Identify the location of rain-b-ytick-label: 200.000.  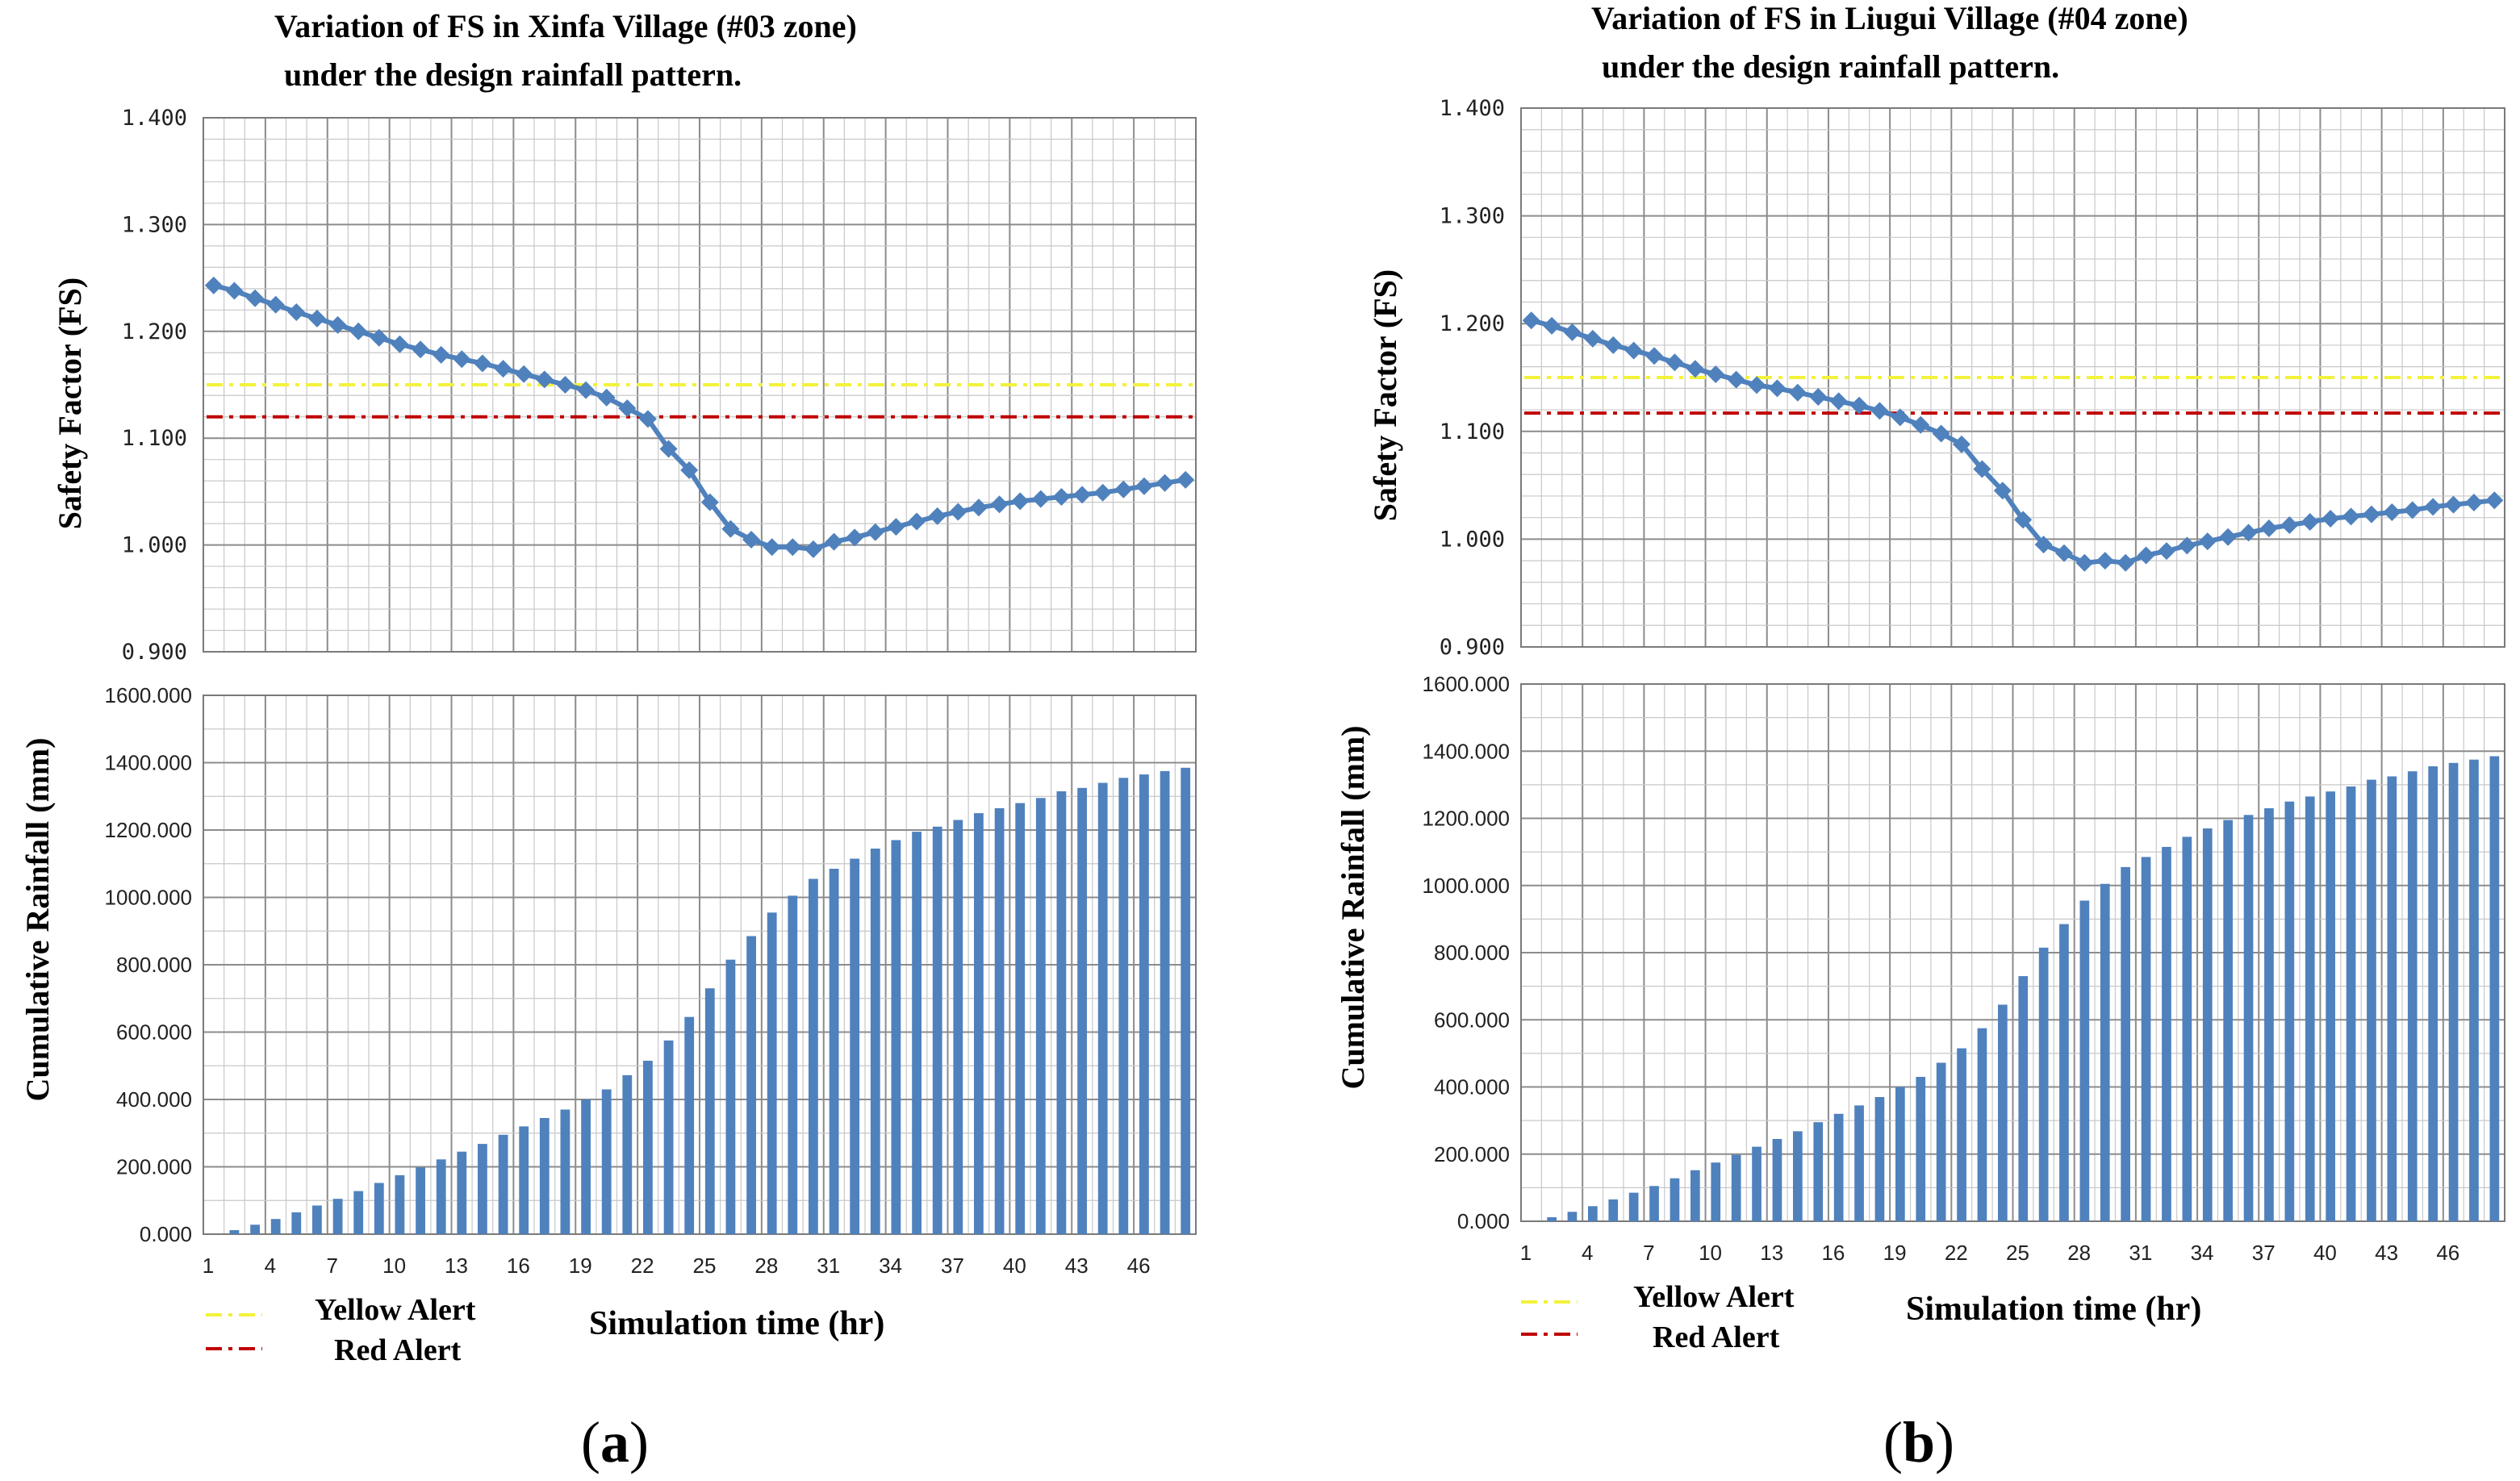
(1472, 1154).